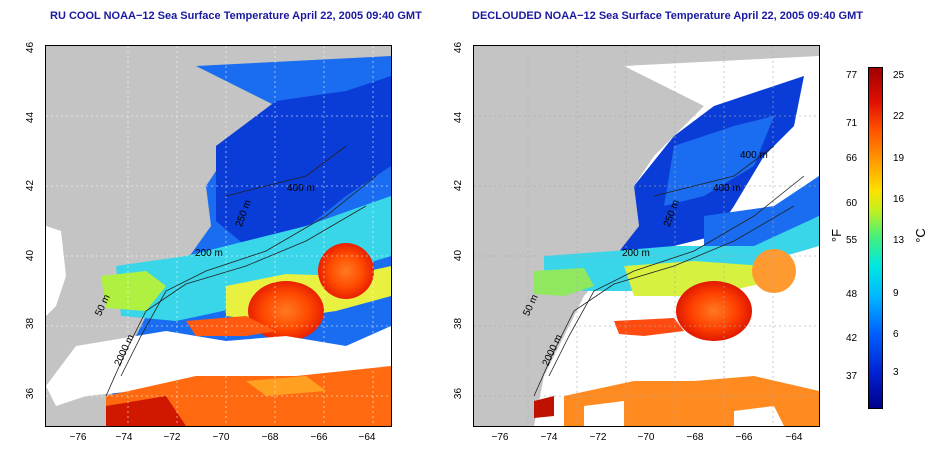 The width and height of the screenshot is (950, 475). I want to click on left-ytick-46: 46, so click(31, 47).